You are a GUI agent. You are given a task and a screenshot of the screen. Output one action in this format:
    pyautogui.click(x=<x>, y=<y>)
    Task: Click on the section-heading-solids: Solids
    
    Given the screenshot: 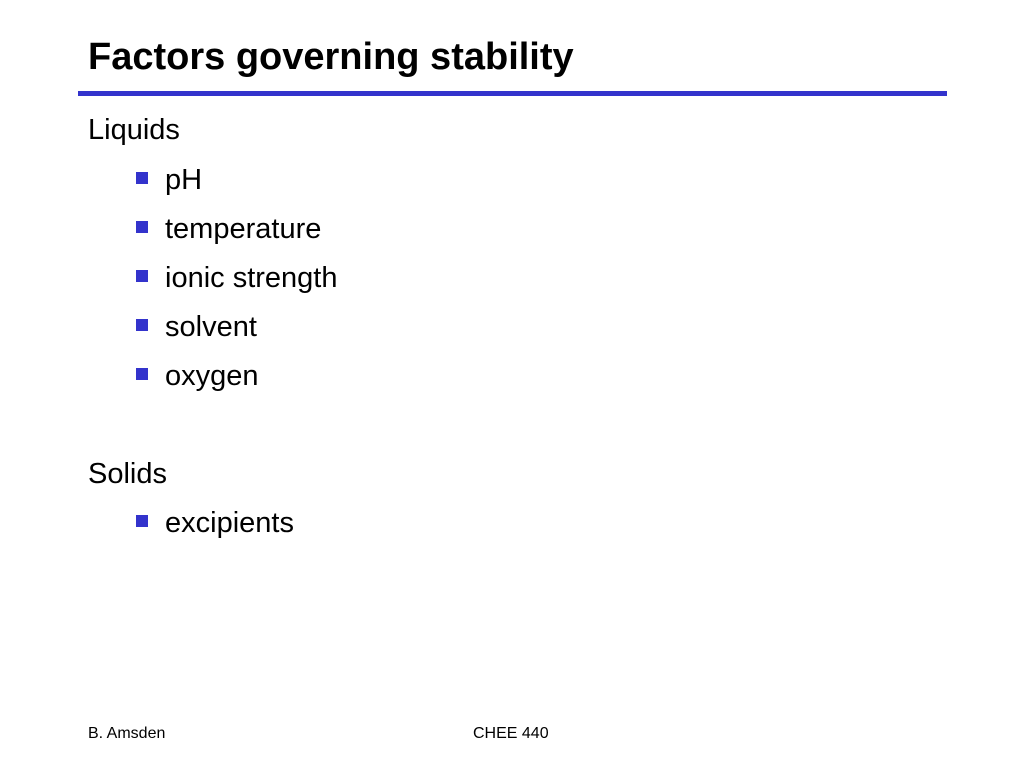 What is the action you would take?
    pyautogui.click(x=127, y=474)
    